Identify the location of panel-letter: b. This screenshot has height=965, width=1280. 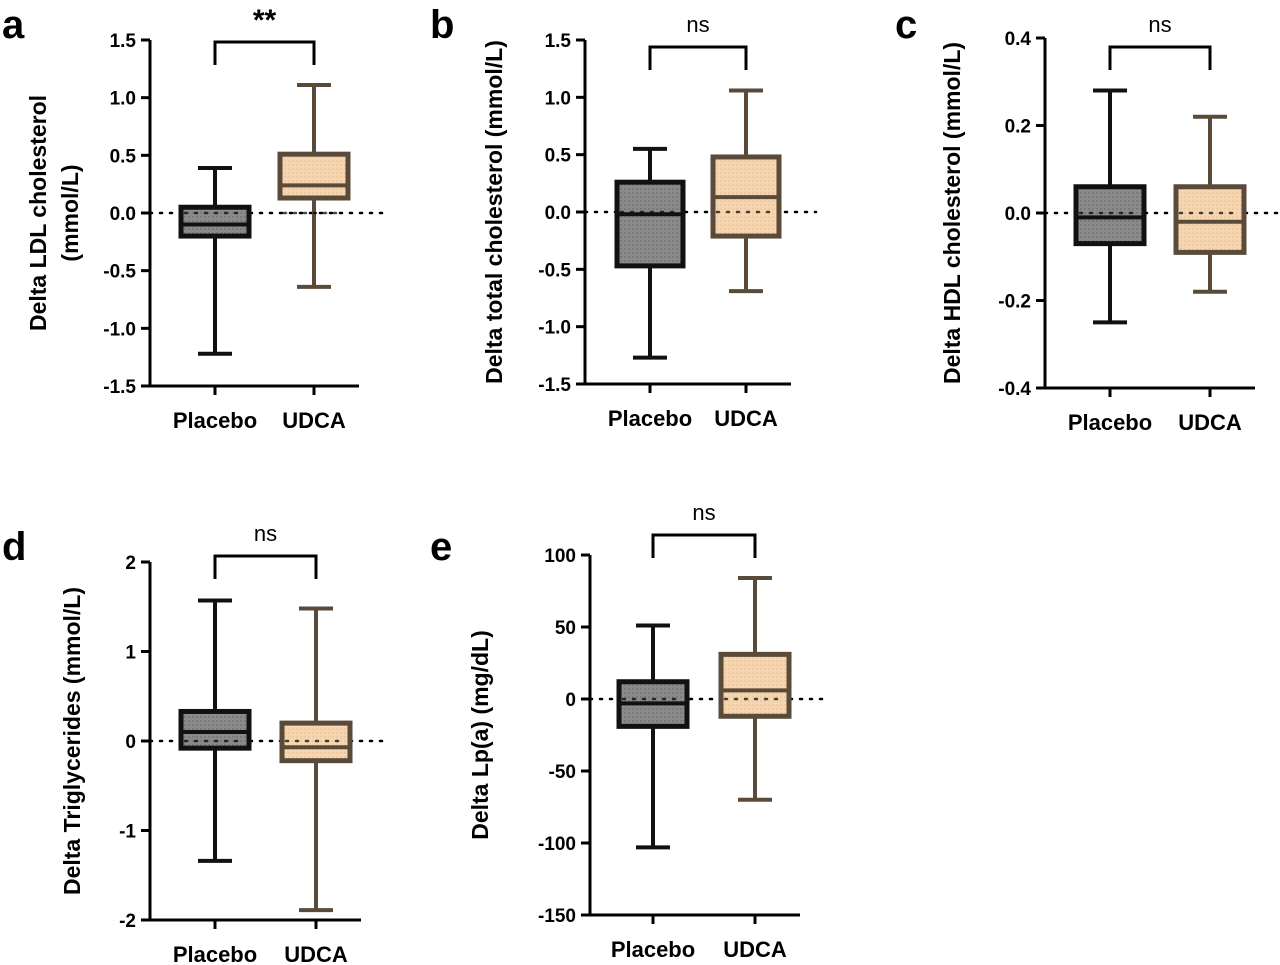
(442, 25).